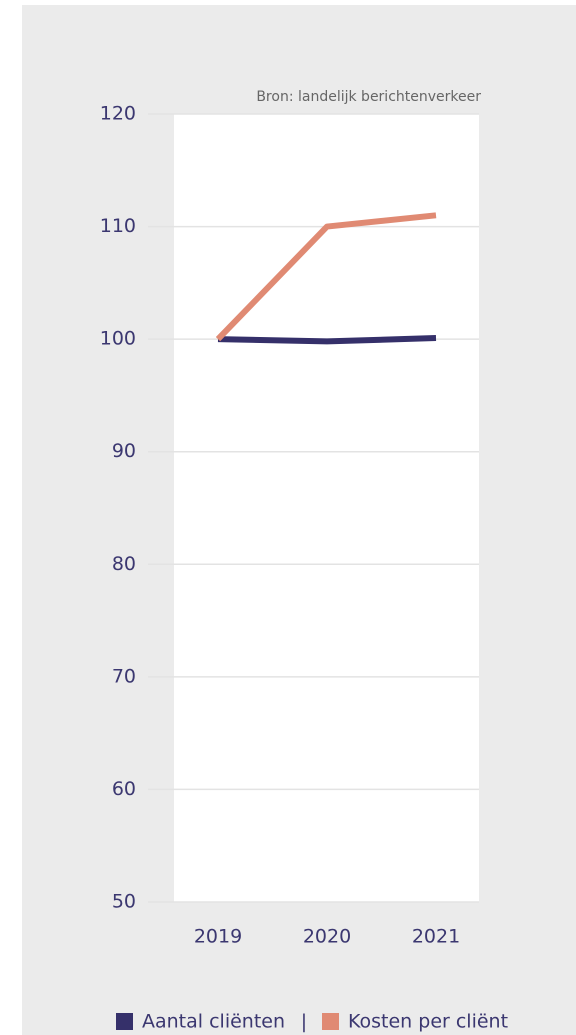 The height and width of the screenshot is (1035, 576). Describe the element at coordinates (327, 937) in the screenshot. I see `x-tick-label: 2020` at that location.